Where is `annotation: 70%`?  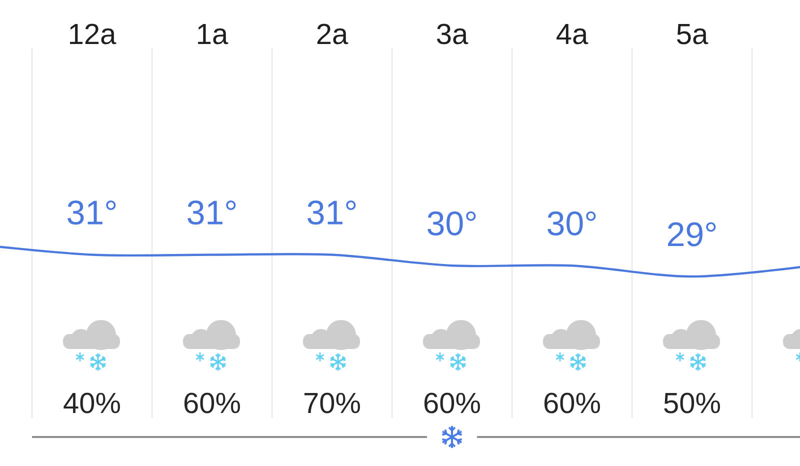 annotation: 70% is located at coordinates (332, 403).